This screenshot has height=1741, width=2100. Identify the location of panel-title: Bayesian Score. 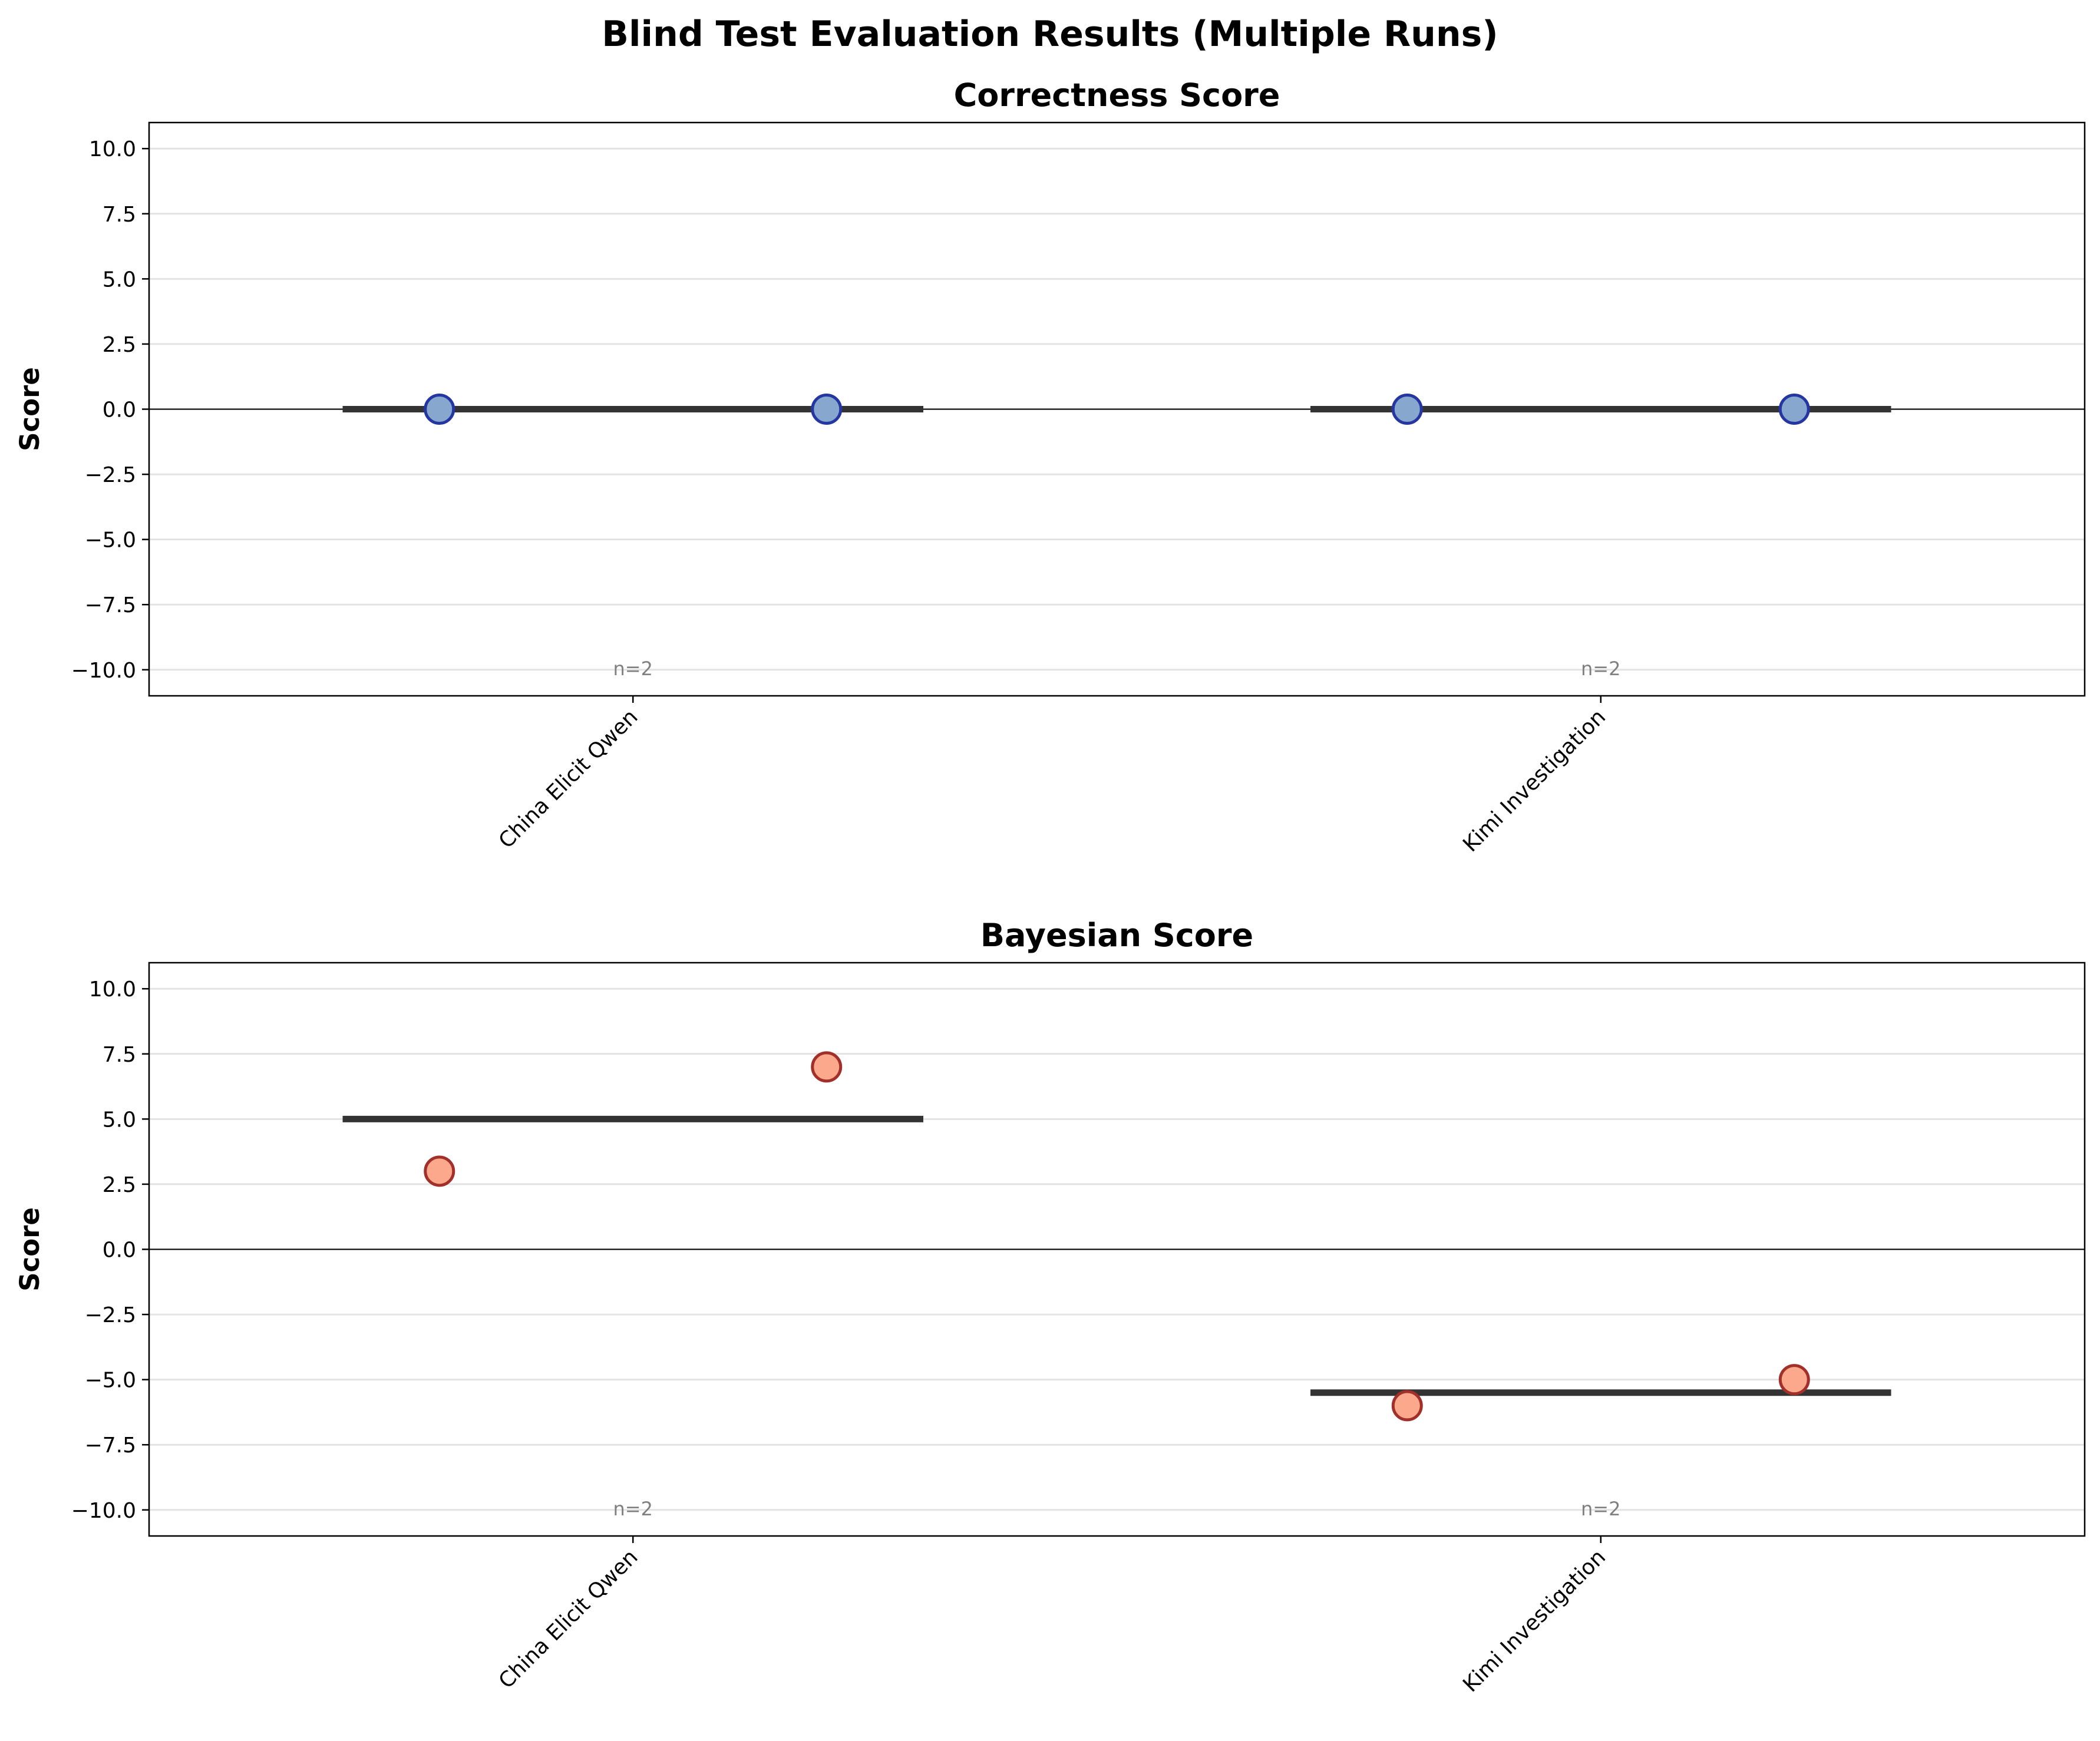
(1116, 935).